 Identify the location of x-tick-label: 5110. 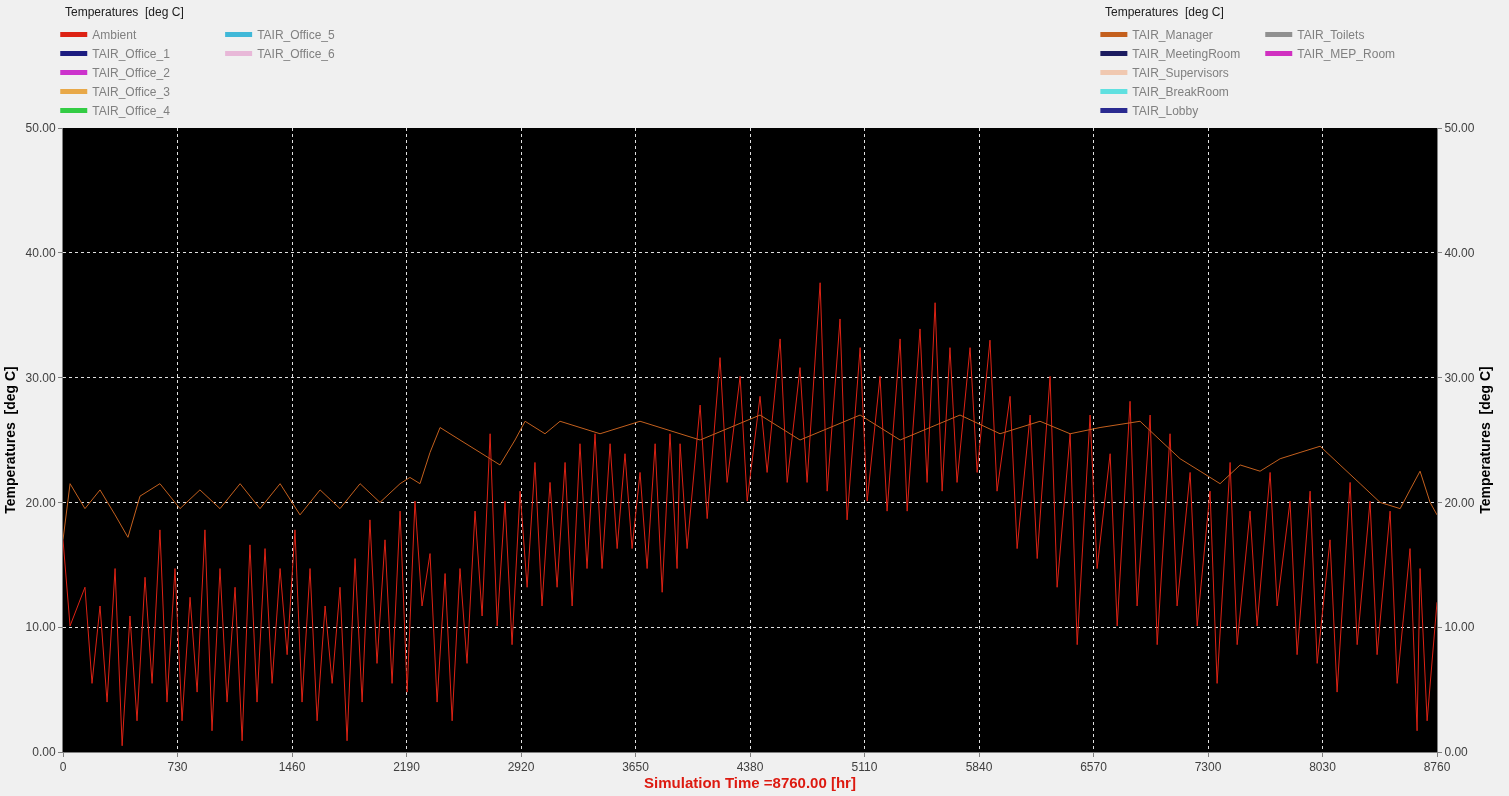
(864, 767).